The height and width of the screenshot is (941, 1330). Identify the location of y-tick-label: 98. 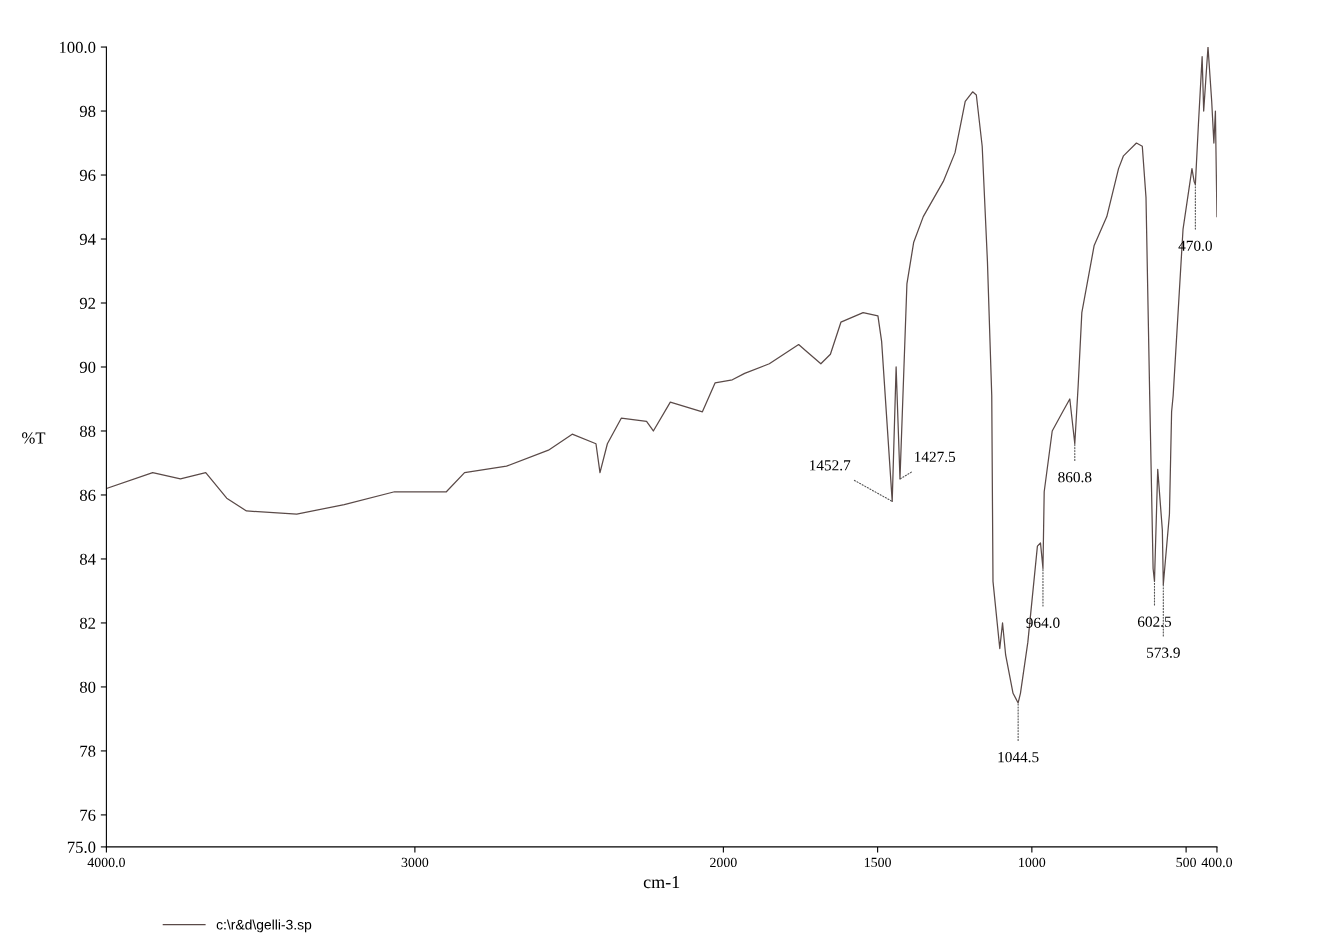
(87, 111).